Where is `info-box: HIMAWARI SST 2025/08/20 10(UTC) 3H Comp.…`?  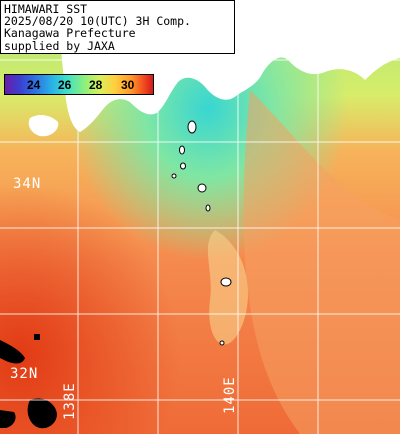
info-box: HIMAWARI SST 2025/08/20 10(UTC) 3H Comp.… is located at coordinates (117, 27).